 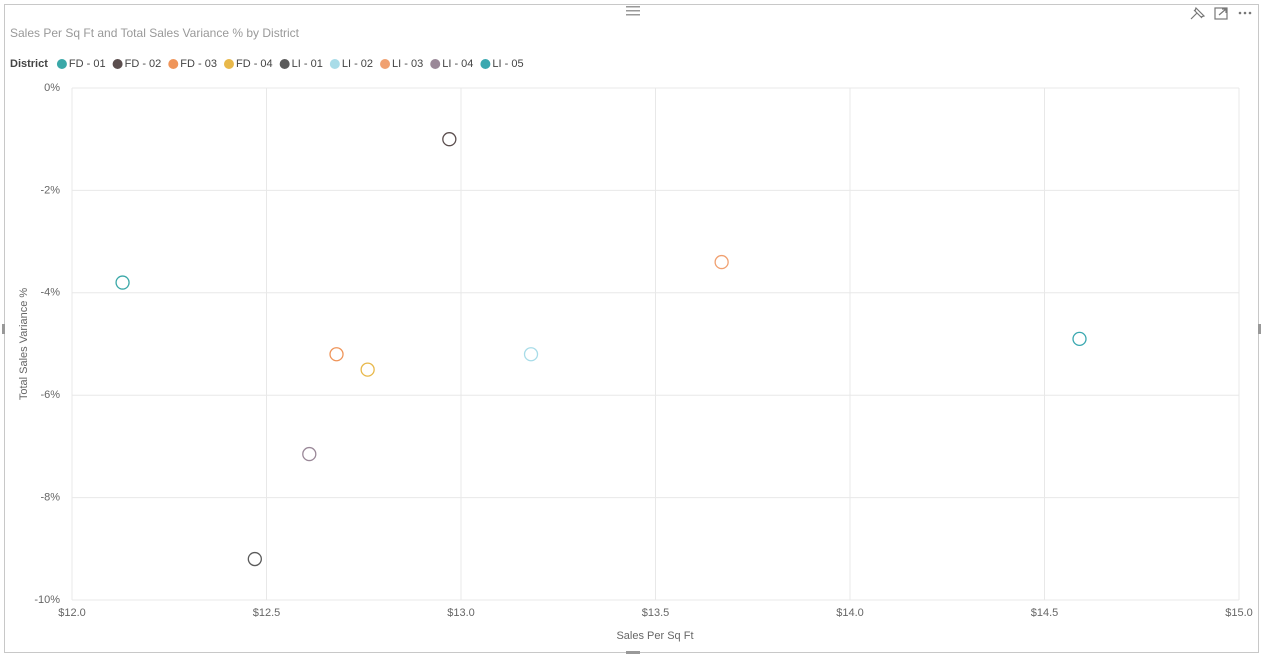 What do you see at coordinates (1221, 13) in the screenshot?
I see `focus-icon` at bounding box center [1221, 13].